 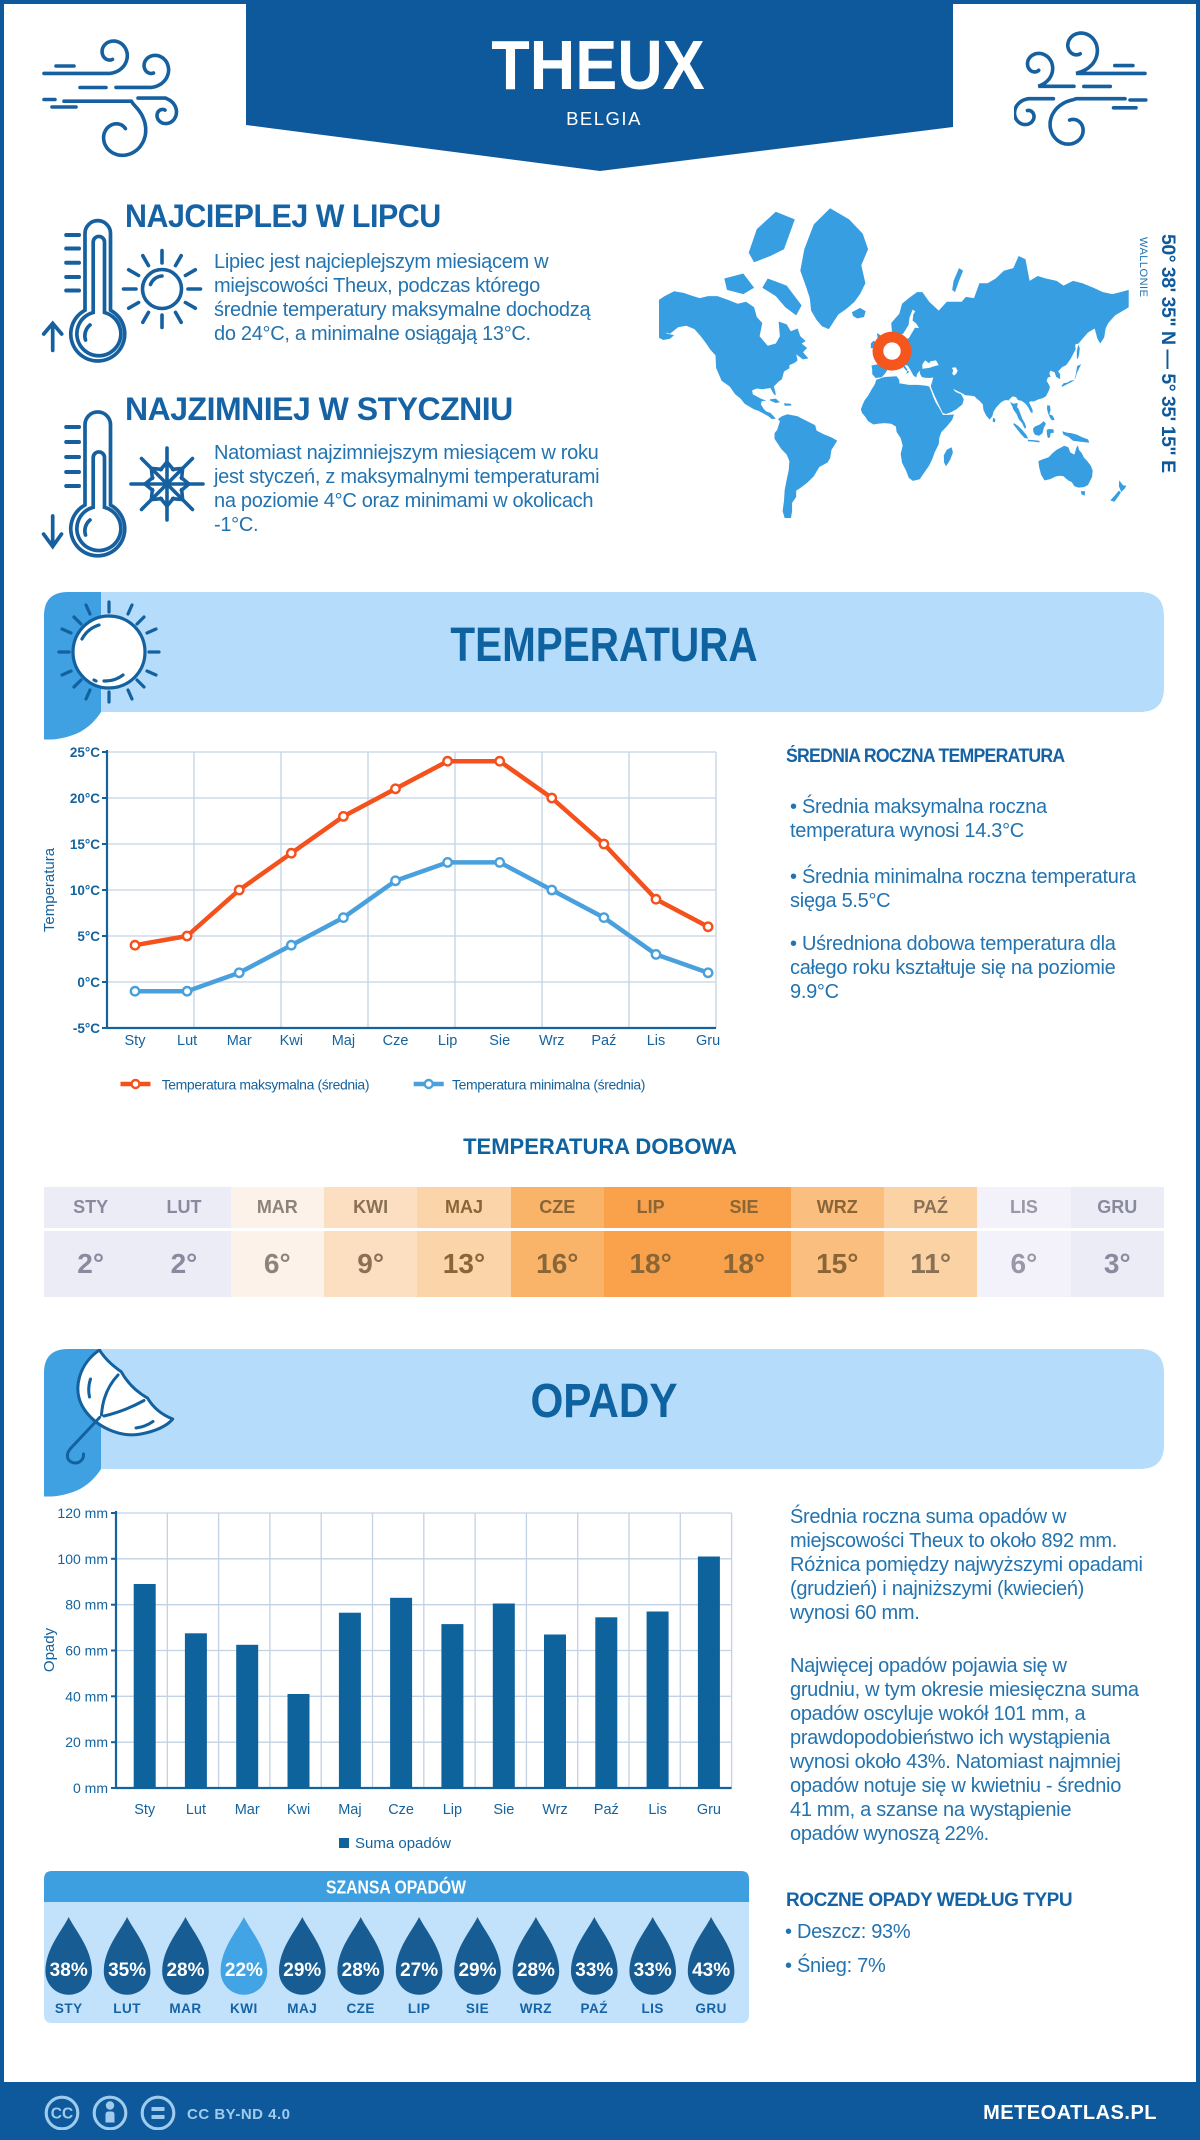 What do you see at coordinates (85, 798) in the screenshot?
I see `svg-text: 20°C` at bounding box center [85, 798].